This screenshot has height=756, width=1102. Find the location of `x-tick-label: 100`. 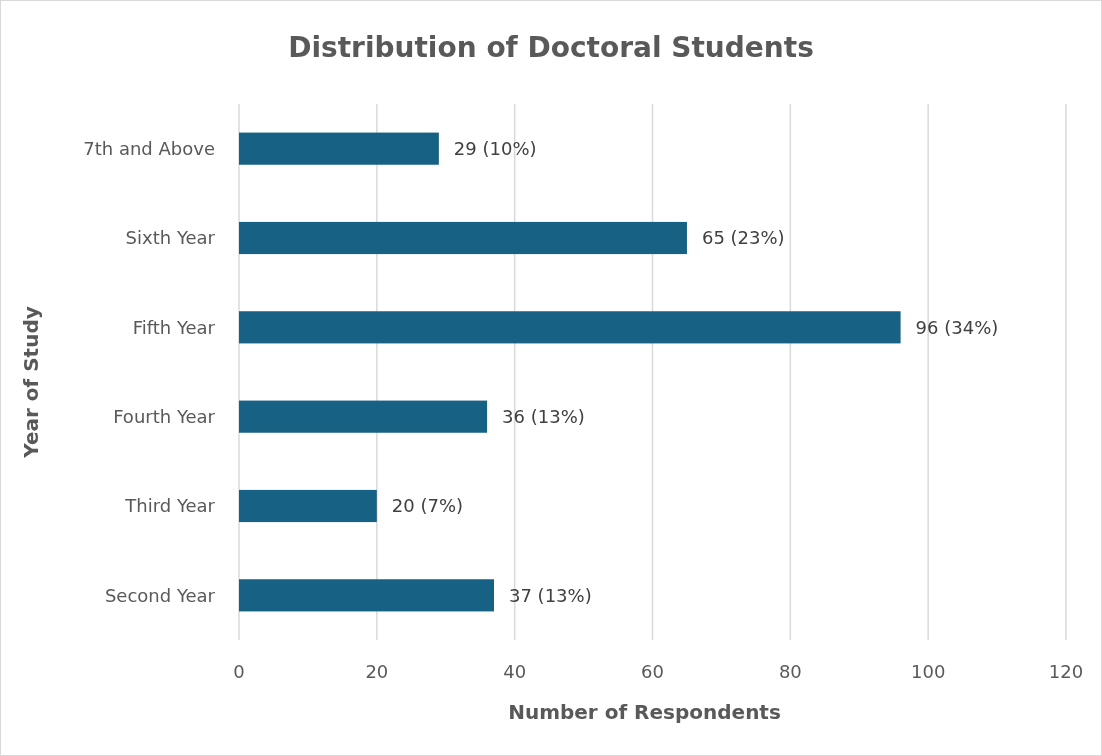

x-tick-label: 100 is located at coordinates (928, 671).